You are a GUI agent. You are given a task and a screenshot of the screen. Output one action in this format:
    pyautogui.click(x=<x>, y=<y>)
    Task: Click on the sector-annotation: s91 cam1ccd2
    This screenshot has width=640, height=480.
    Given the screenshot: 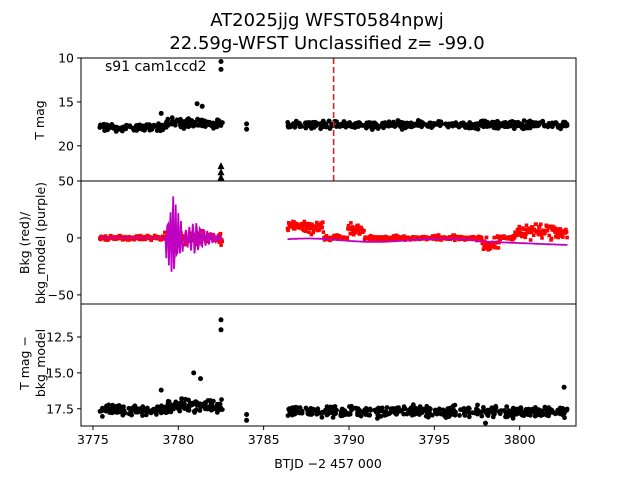 What is the action you would take?
    pyautogui.click(x=156, y=67)
    